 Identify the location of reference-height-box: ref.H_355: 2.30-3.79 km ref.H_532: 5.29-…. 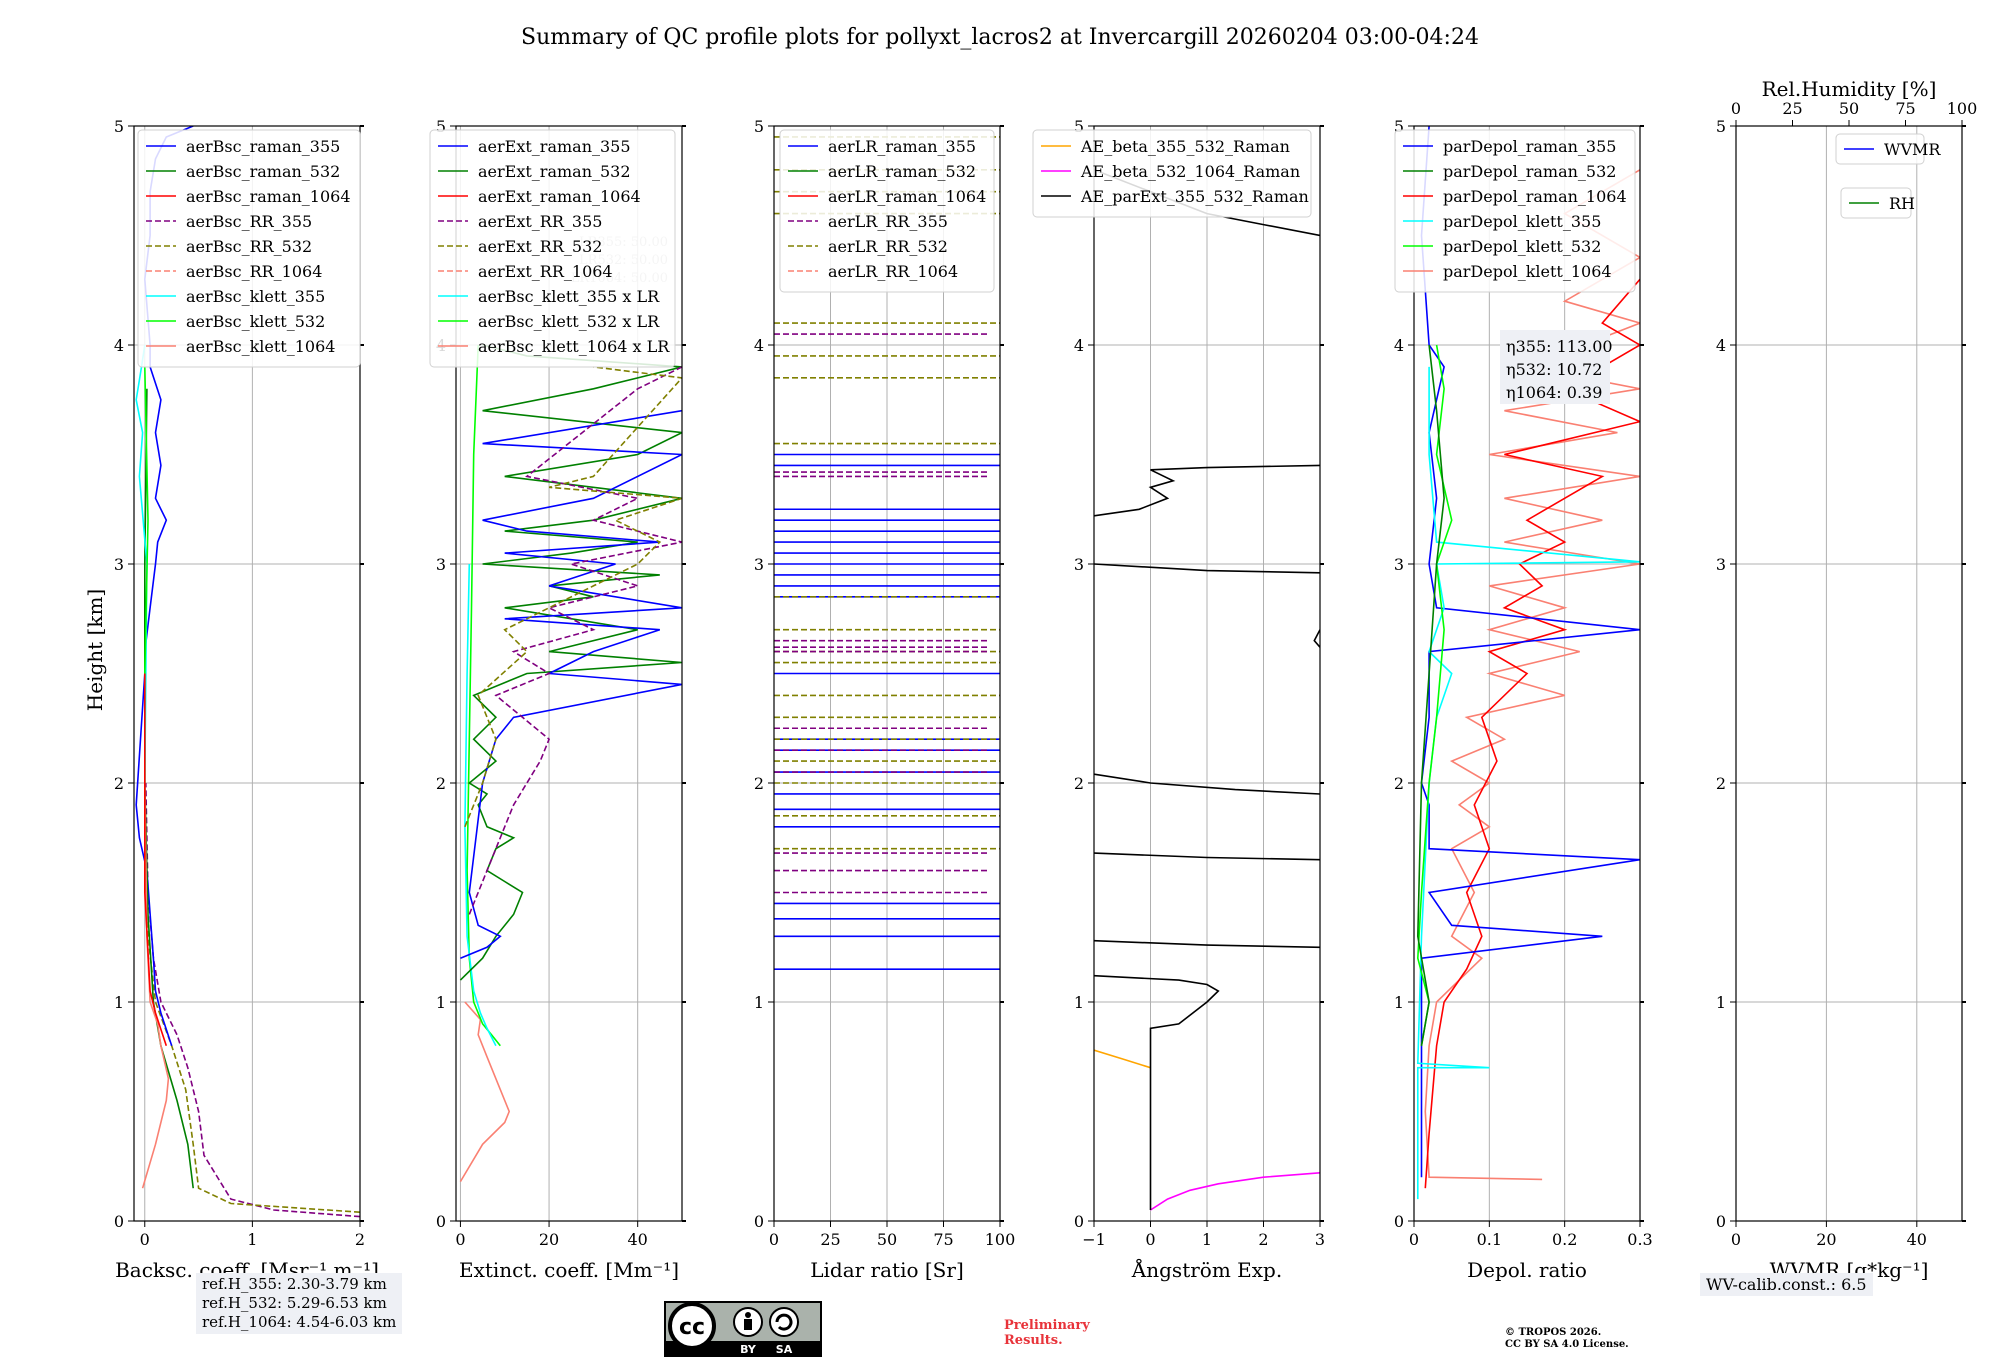
(299, 1303).